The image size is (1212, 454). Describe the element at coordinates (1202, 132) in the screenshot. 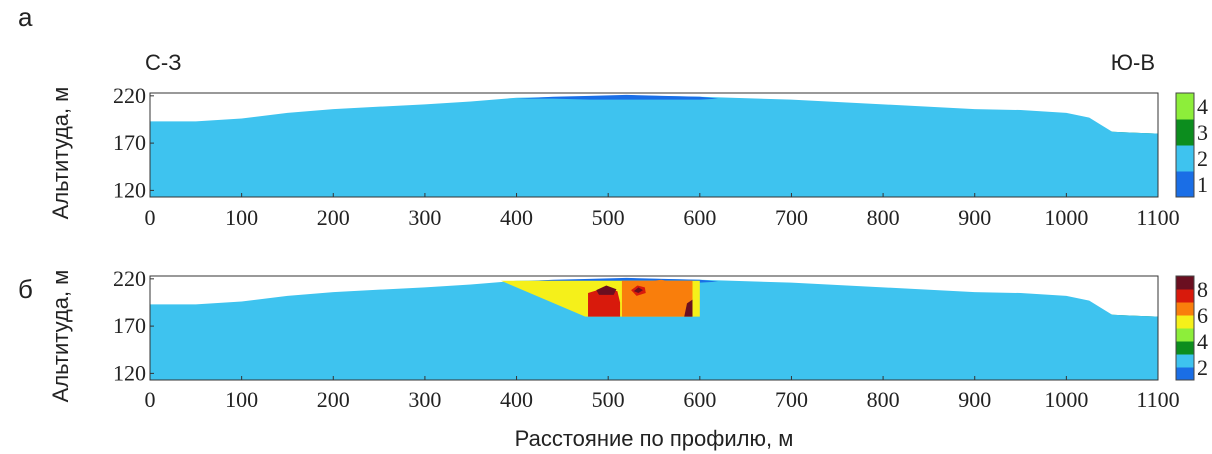

I see `colorbar-tick-label: 3` at that location.